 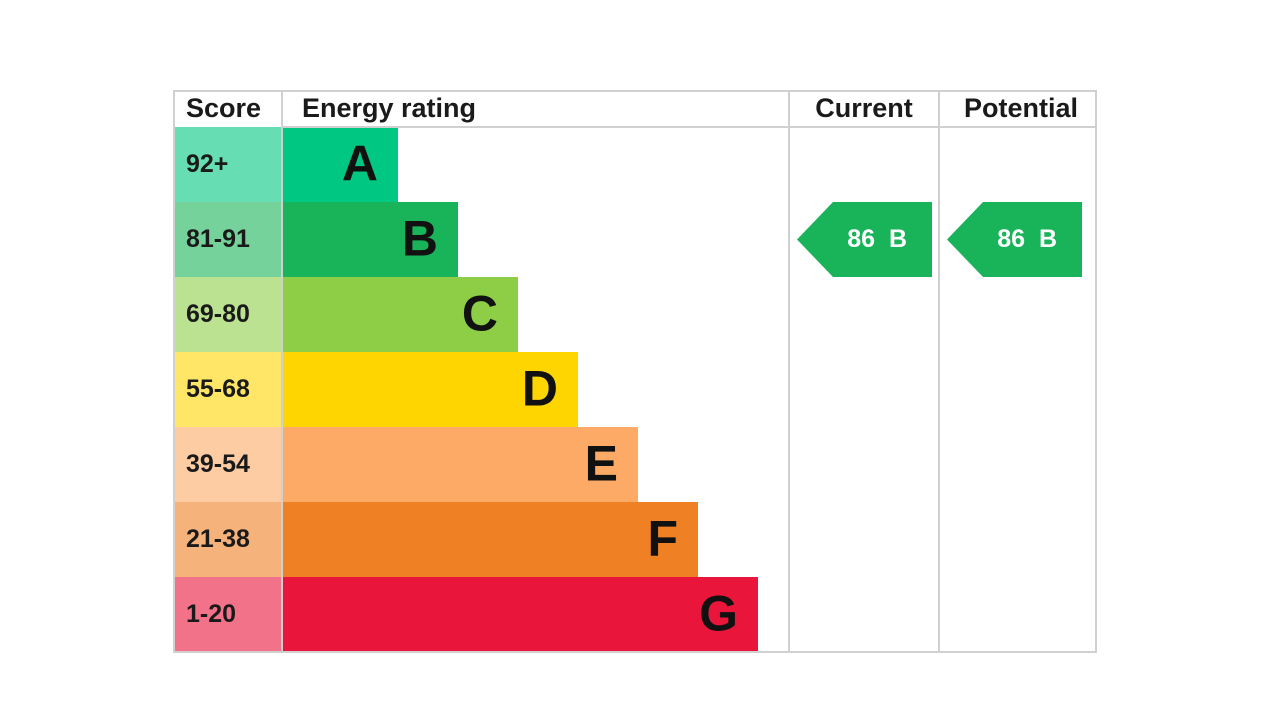 I want to click on score-label: 21-38, so click(x=218, y=539).